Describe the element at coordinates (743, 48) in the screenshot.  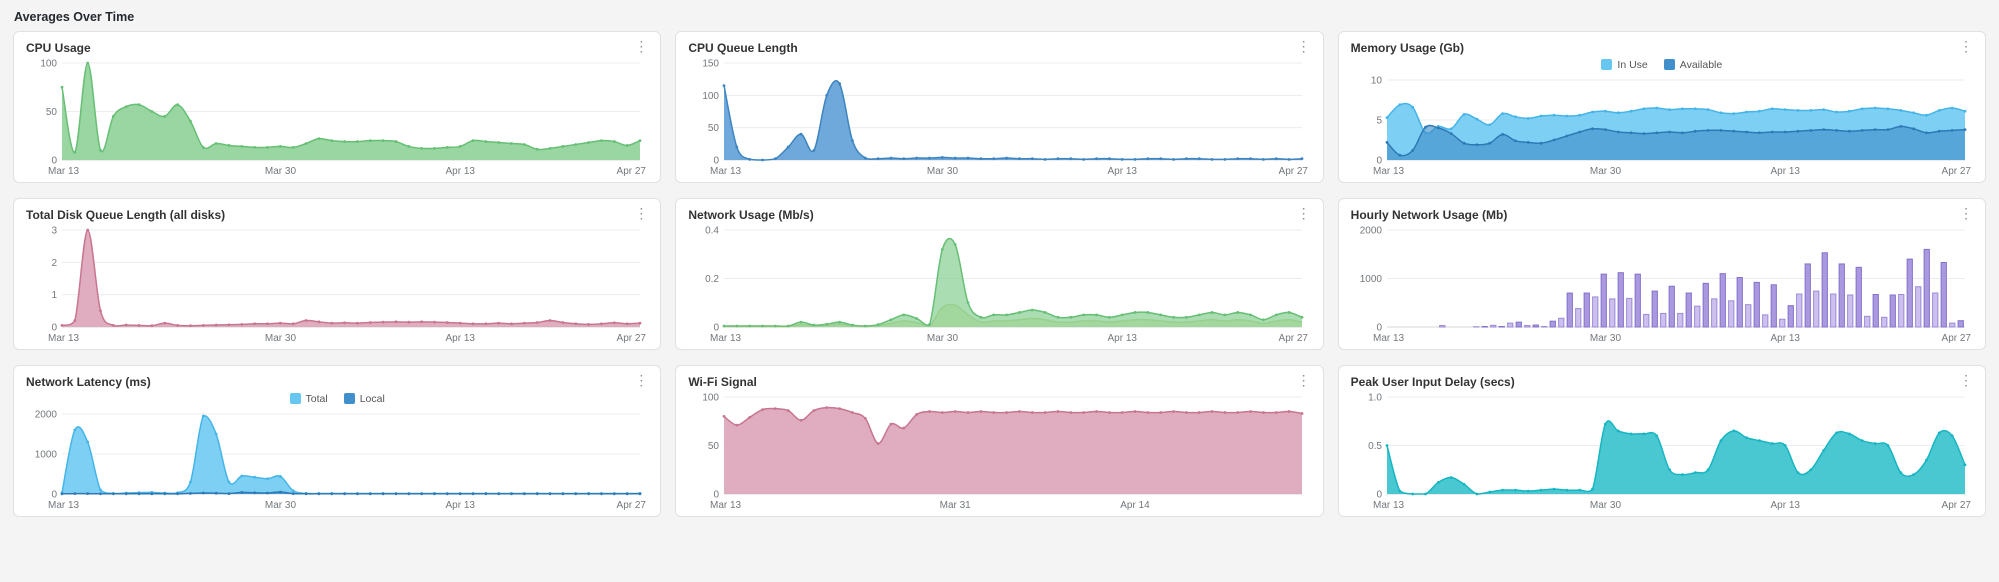
I see `panel-title: CPU Queue Length` at that location.